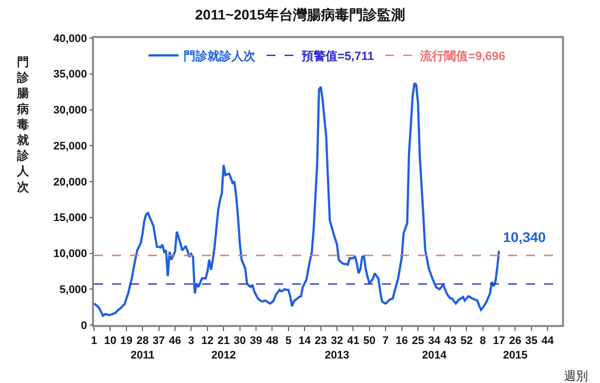 Image resolution: width=600 pixels, height=383 pixels. What do you see at coordinates (110, 340) in the screenshot?
I see `x-tick-label: 10` at bounding box center [110, 340].